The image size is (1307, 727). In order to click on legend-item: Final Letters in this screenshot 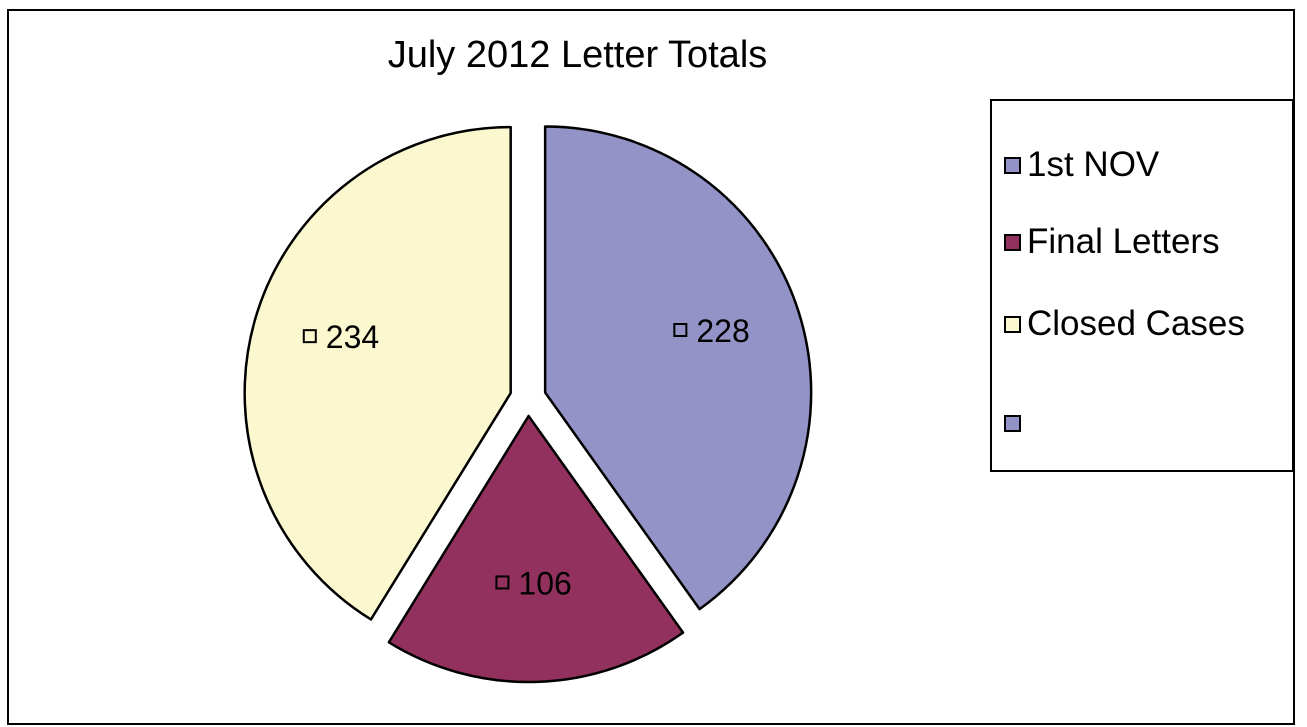, I will do `click(1112, 242)`.